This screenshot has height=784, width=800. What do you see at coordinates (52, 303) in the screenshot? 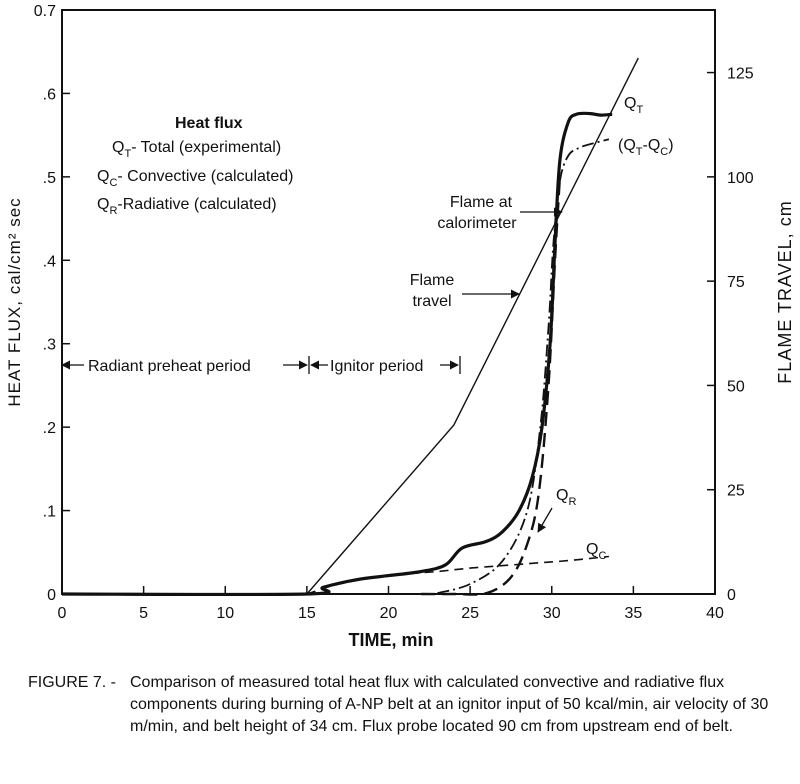
I see `left-axis-ticks: 0 .1 .2 .3 .4 .5 .6 0.7` at bounding box center [52, 303].